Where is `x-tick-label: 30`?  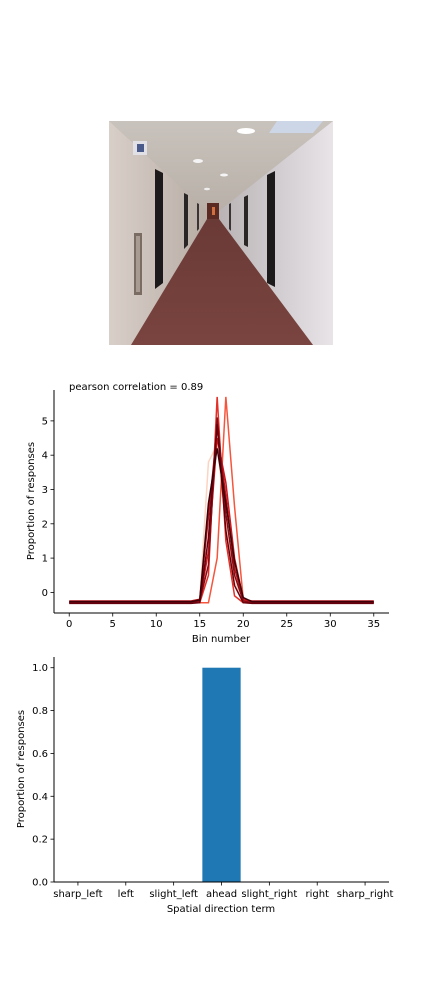 x-tick-label: 30 is located at coordinates (330, 624).